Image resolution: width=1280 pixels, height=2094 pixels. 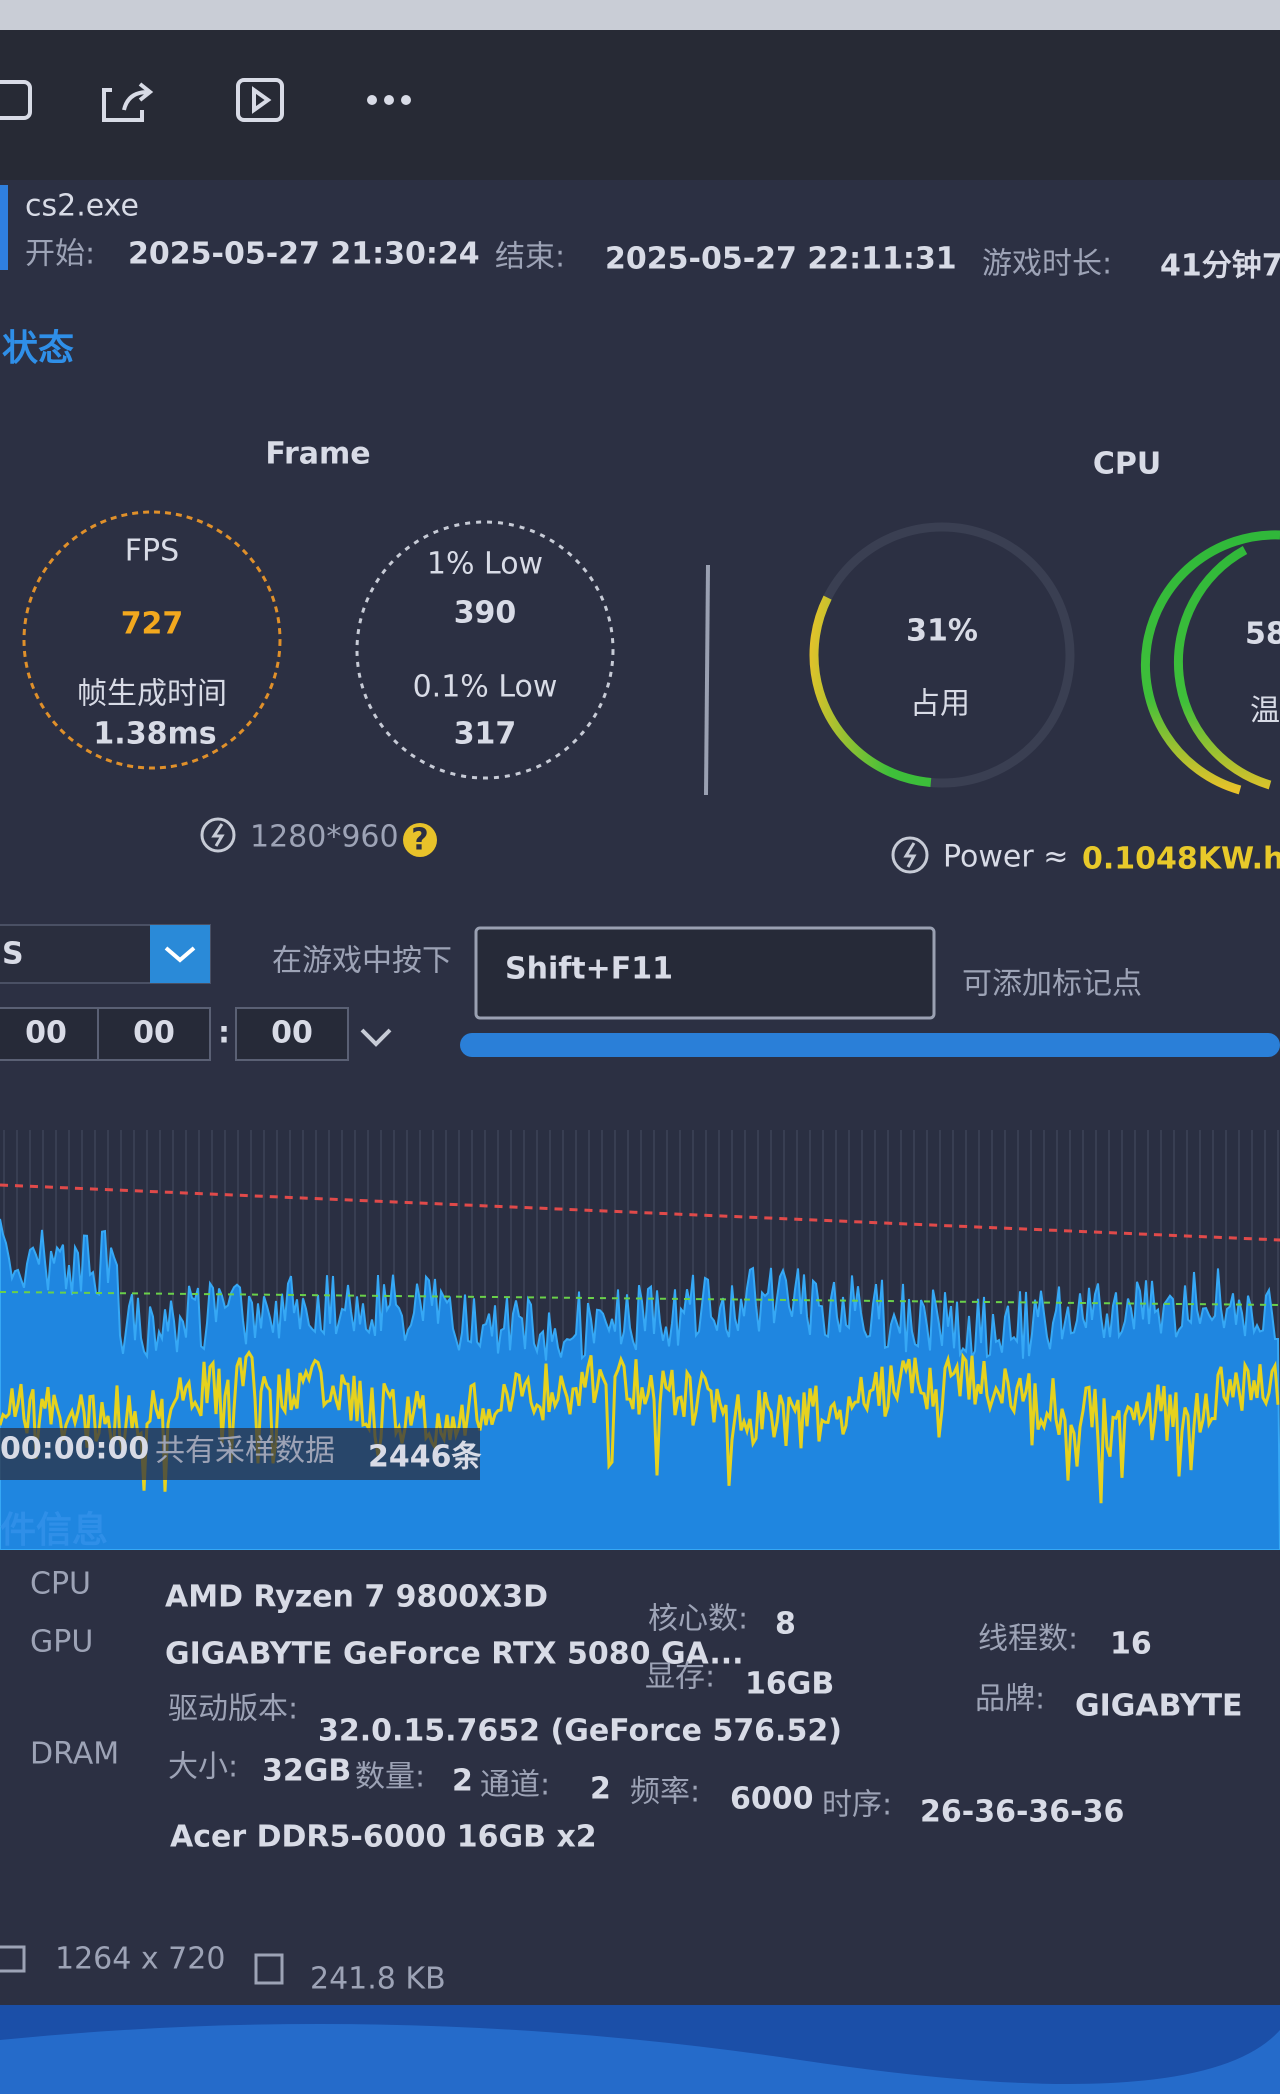 I want to click on resolution: 1280*960, so click(x=324, y=837).